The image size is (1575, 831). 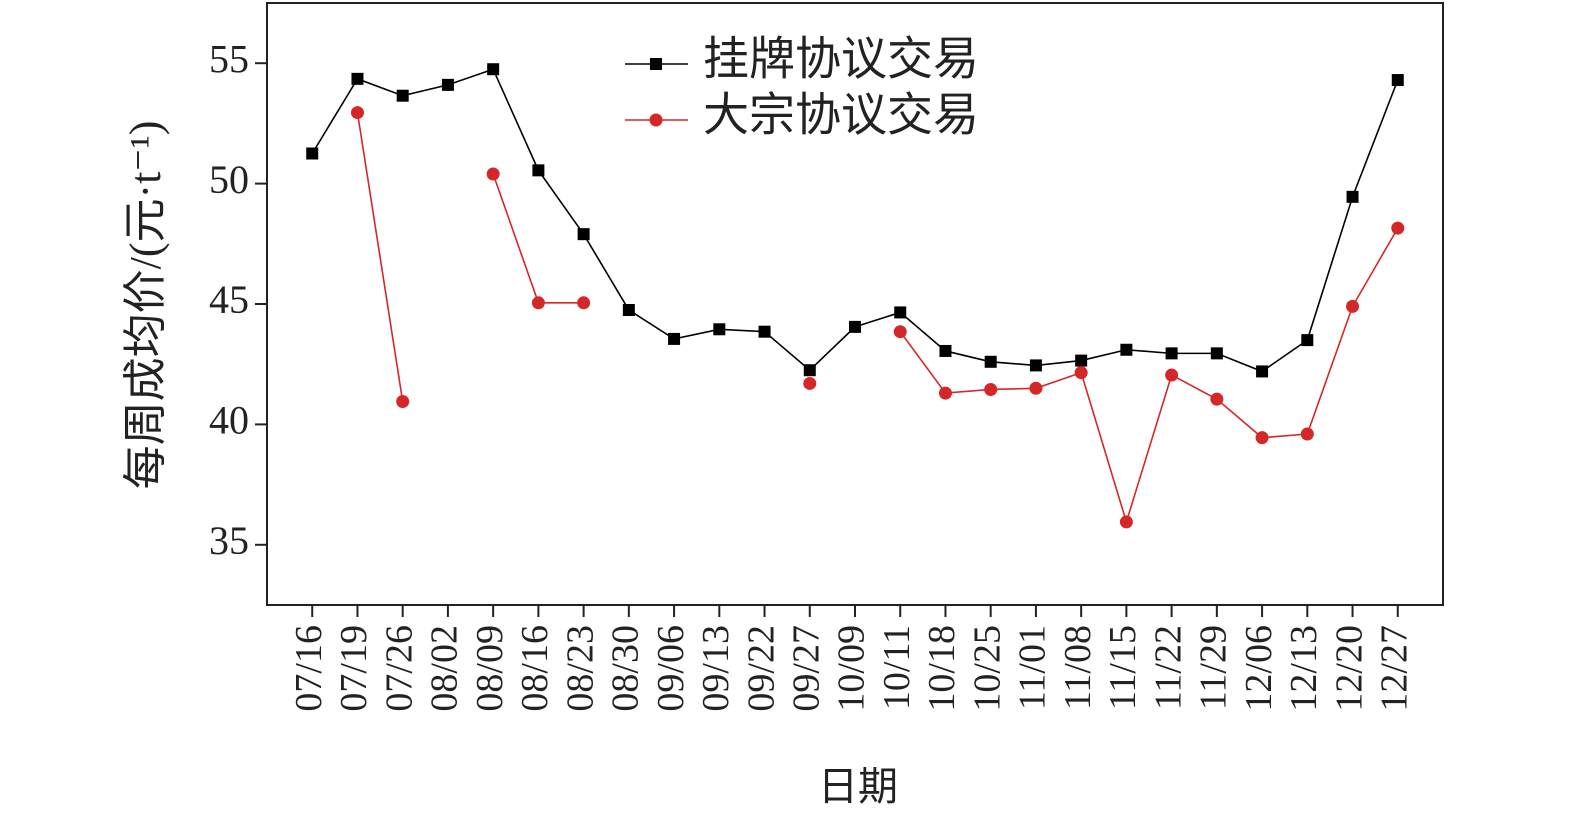 I want to click on y-tick-label: 35, so click(x=229, y=540).